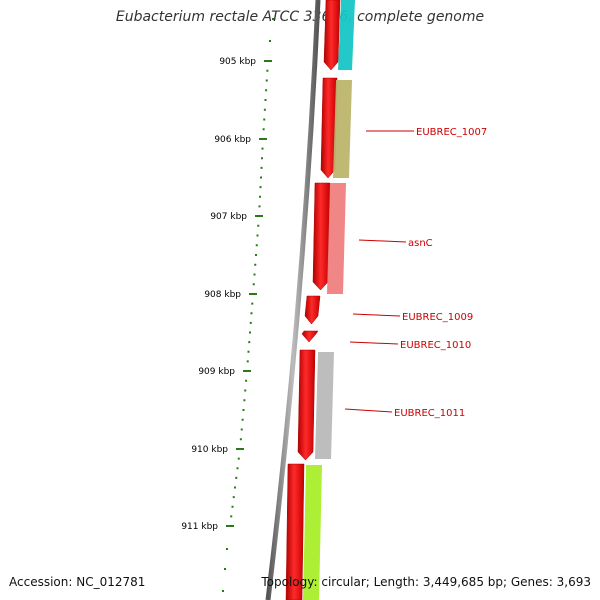 Image resolution: width=600 pixels, height=600 pixels. What do you see at coordinates (77, 582) in the screenshot?
I see `accession-text: Accession: NC_012781` at bounding box center [77, 582].